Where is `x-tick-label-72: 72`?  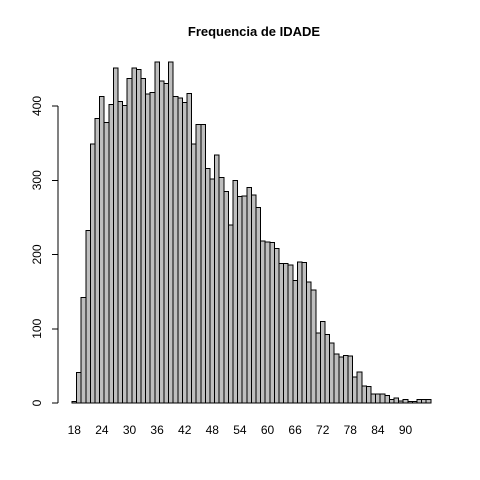 x-tick-label-72: 72 is located at coordinates (323, 430).